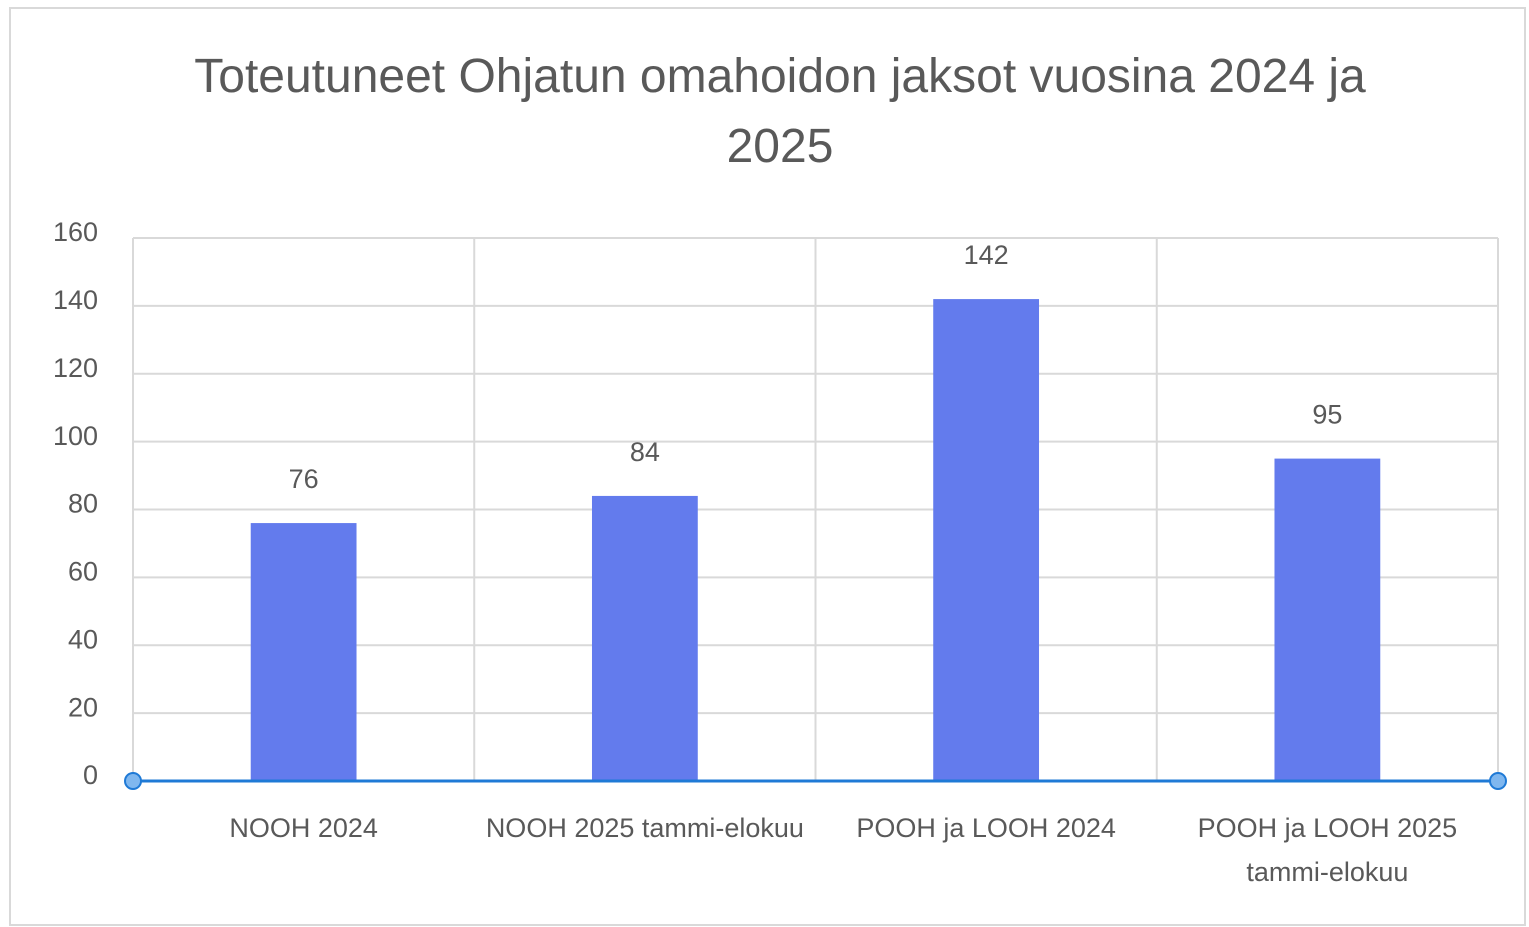 The width and height of the screenshot is (1529, 927). What do you see at coordinates (75, 436) in the screenshot?
I see `y-tick-label: 100` at bounding box center [75, 436].